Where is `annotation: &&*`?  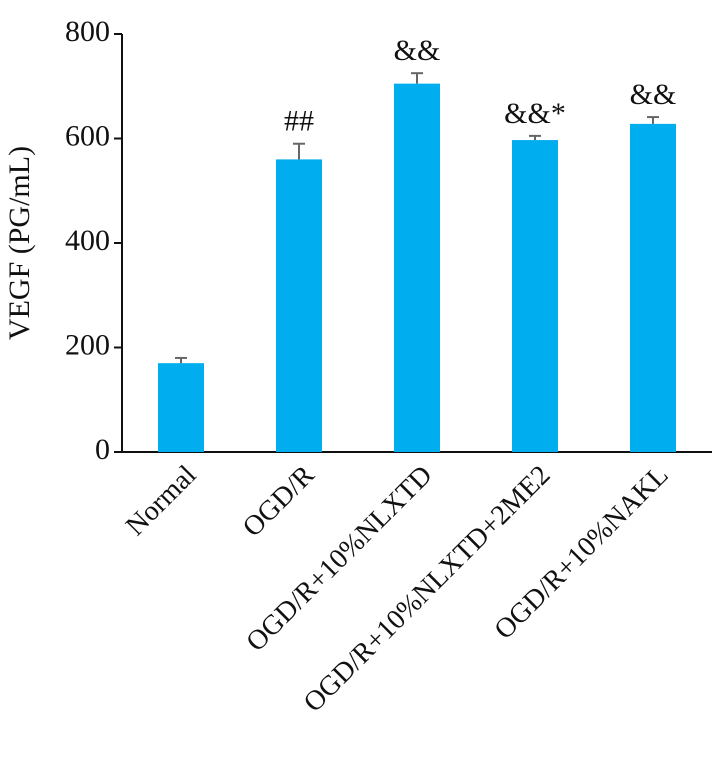
annotation: &&* is located at coordinates (535, 113).